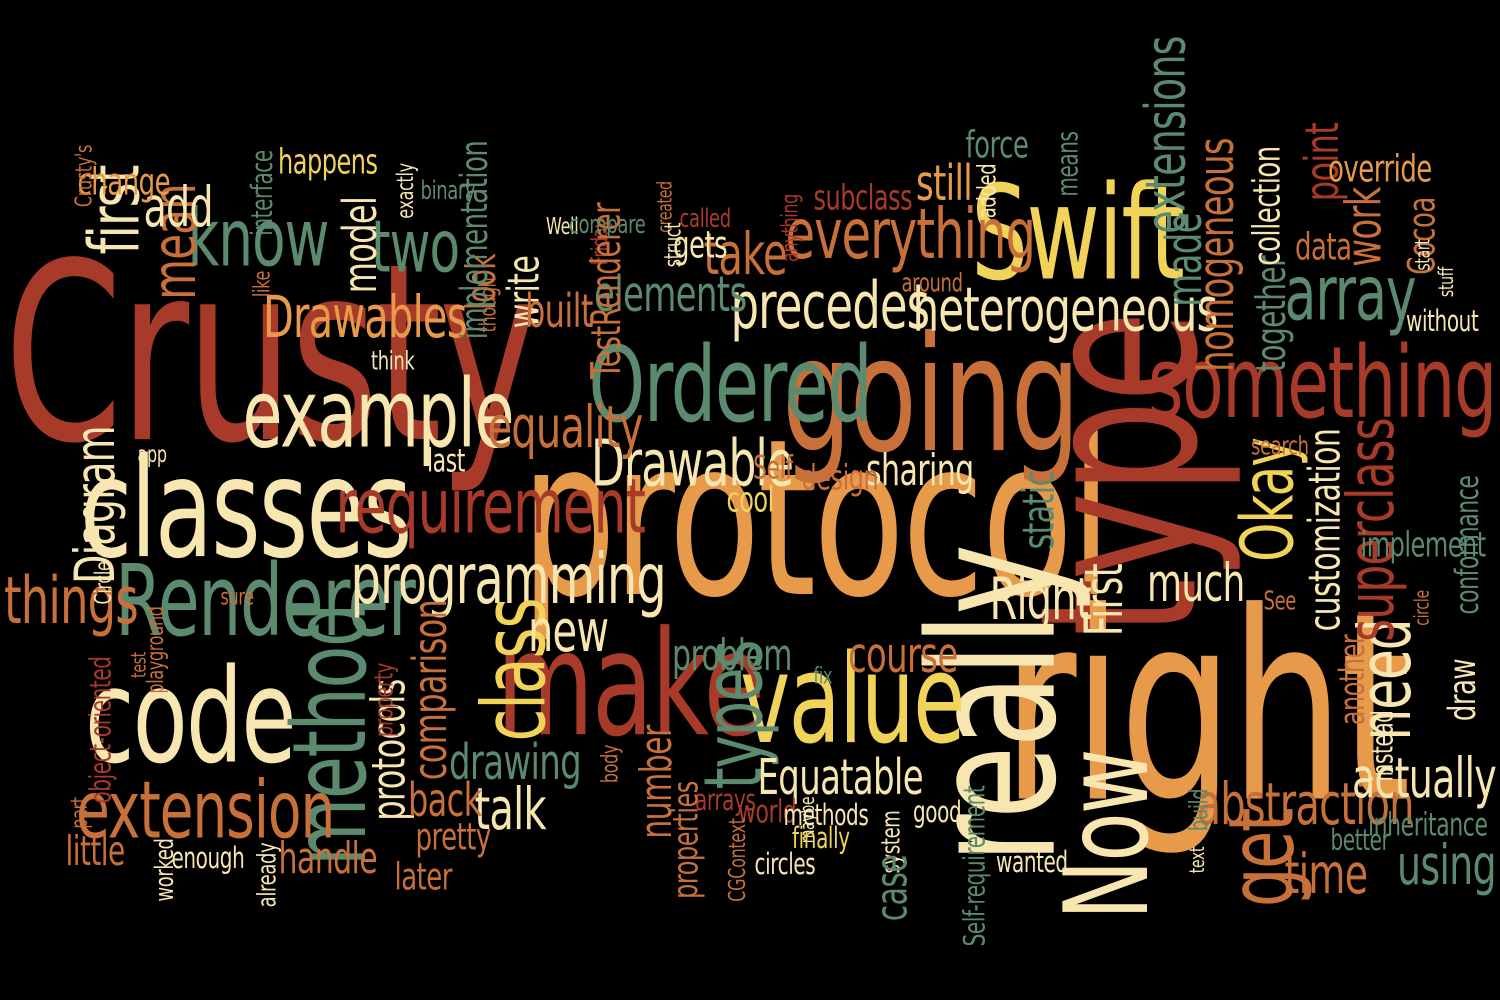  I want to click on cloud-word-now: Now, so click(1106, 835).